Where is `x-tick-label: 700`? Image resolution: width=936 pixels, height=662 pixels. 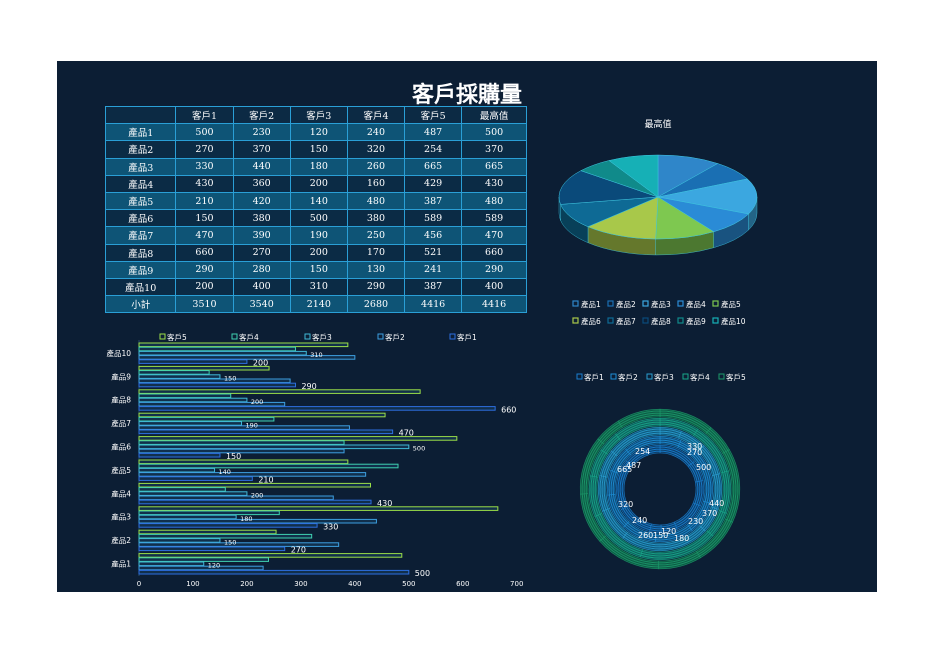
x-tick-label: 700 is located at coordinates (516, 584).